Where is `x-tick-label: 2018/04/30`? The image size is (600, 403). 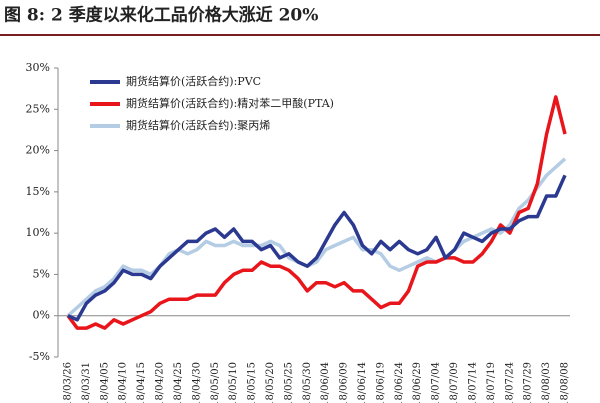 x-tick-label: 2018/04/30 is located at coordinates (196, 382).